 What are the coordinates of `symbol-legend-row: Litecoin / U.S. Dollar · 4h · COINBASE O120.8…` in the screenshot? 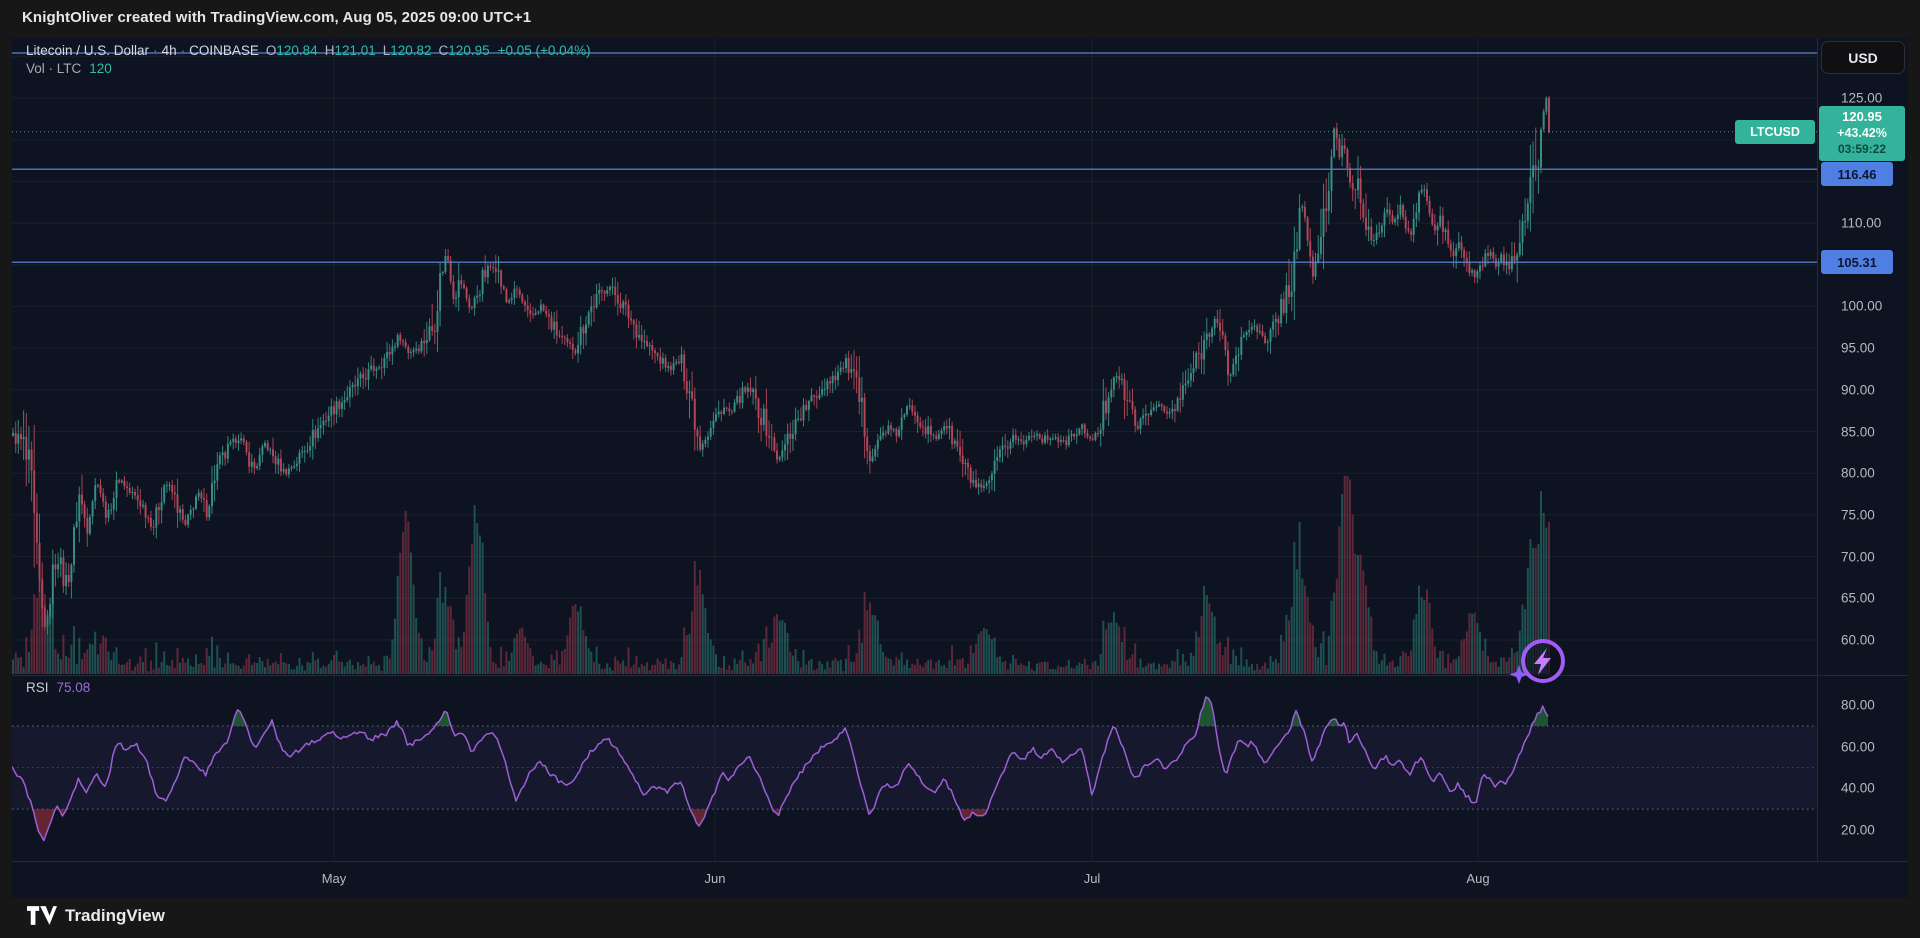 It's located at (308, 50).